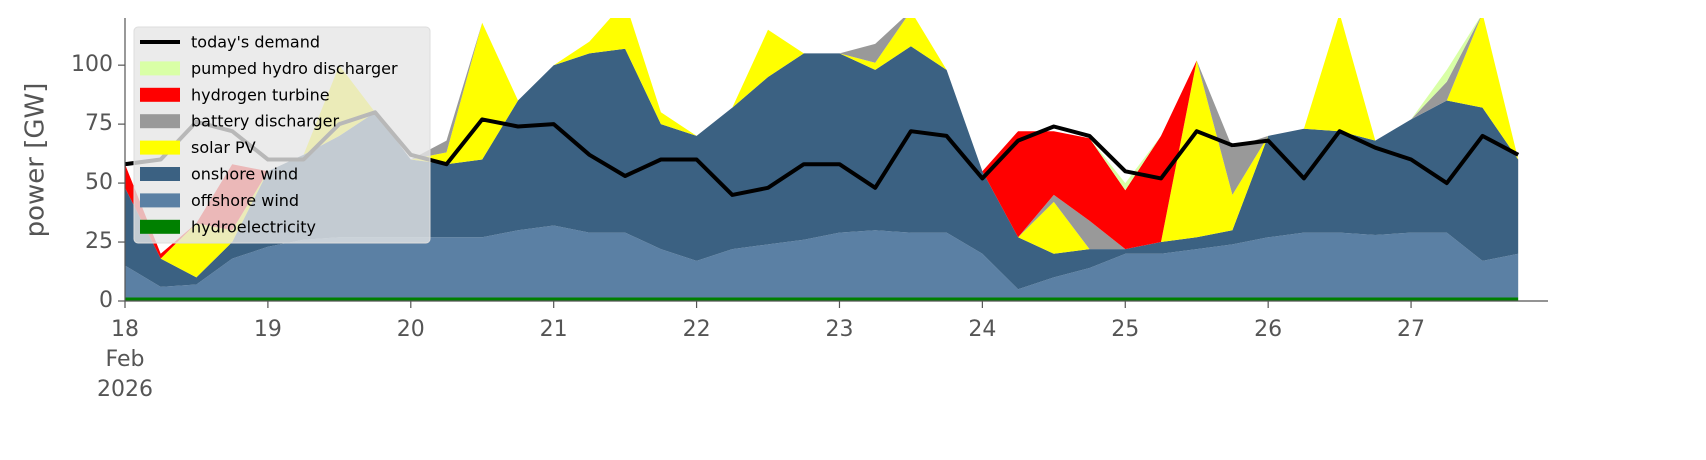 This screenshot has height=460, width=1706. Describe the element at coordinates (244, 174) in the screenshot. I see `legend-label: onshore wind` at that location.